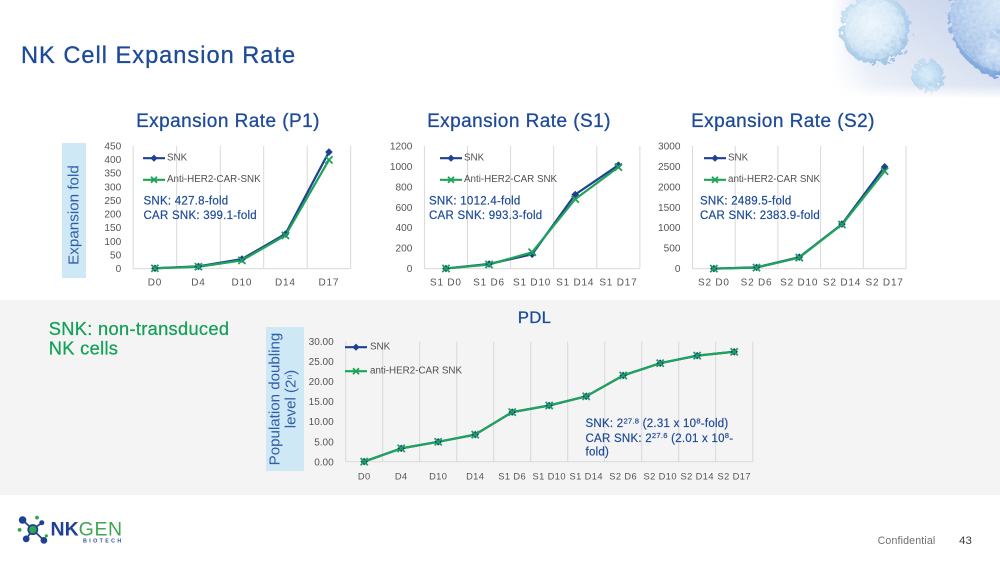 This screenshot has width=1000, height=562. What do you see at coordinates (228, 121) in the screenshot?
I see `svg-text: Expansion Rate (P1)` at bounding box center [228, 121].